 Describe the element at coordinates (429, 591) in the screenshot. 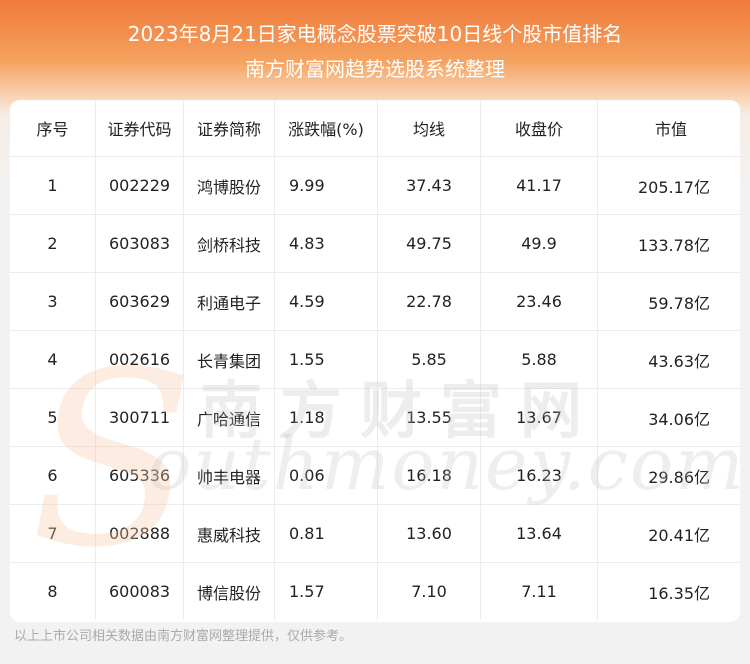

I see `cell-ma: 7.10` at that location.